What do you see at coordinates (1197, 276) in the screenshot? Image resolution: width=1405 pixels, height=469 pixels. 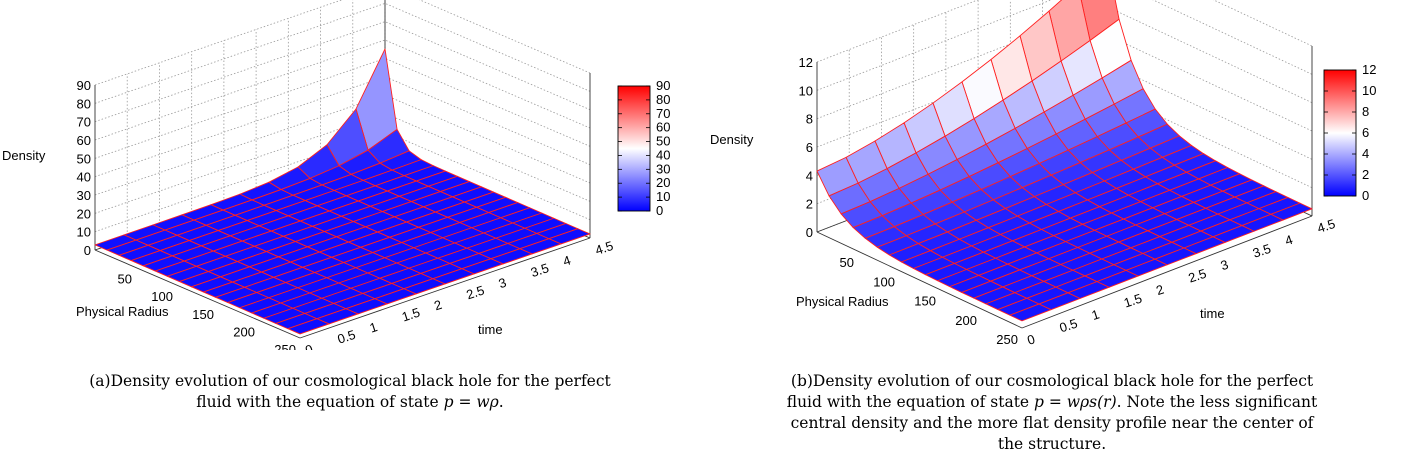 I see `plot-b-time-tick-label: 2.5` at bounding box center [1197, 276].